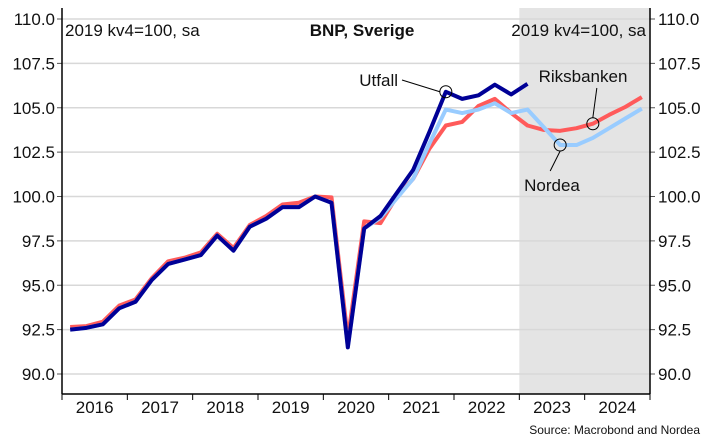  What do you see at coordinates (38, 285) in the screenshot?
I see `y-tick-label-left: 95.0` at bounding box center [38, 285].